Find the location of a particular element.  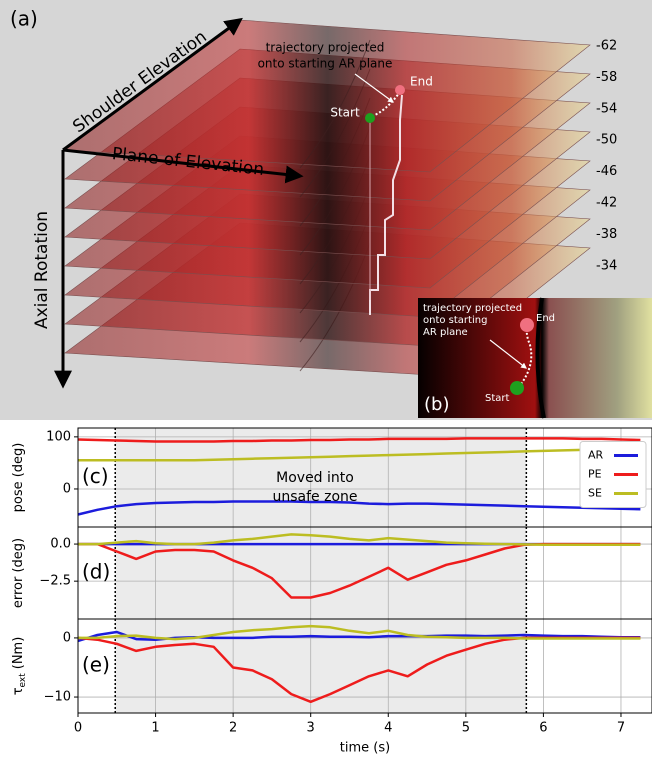

x-tick-label: 0 is located at coordinates (78, 728).